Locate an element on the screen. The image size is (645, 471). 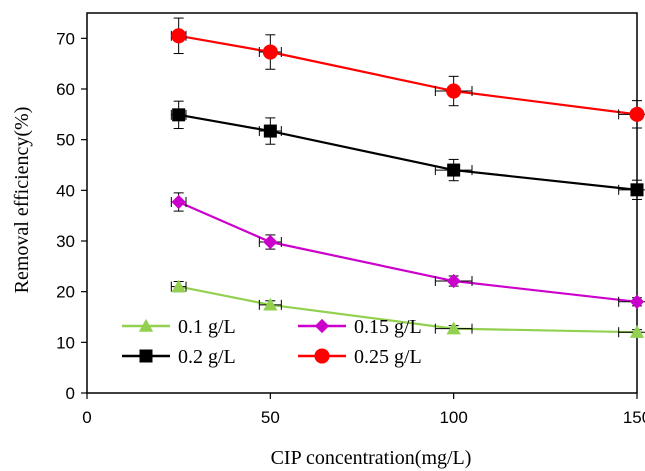
x-tick-label: 50 is located at coordinates (270, 417).